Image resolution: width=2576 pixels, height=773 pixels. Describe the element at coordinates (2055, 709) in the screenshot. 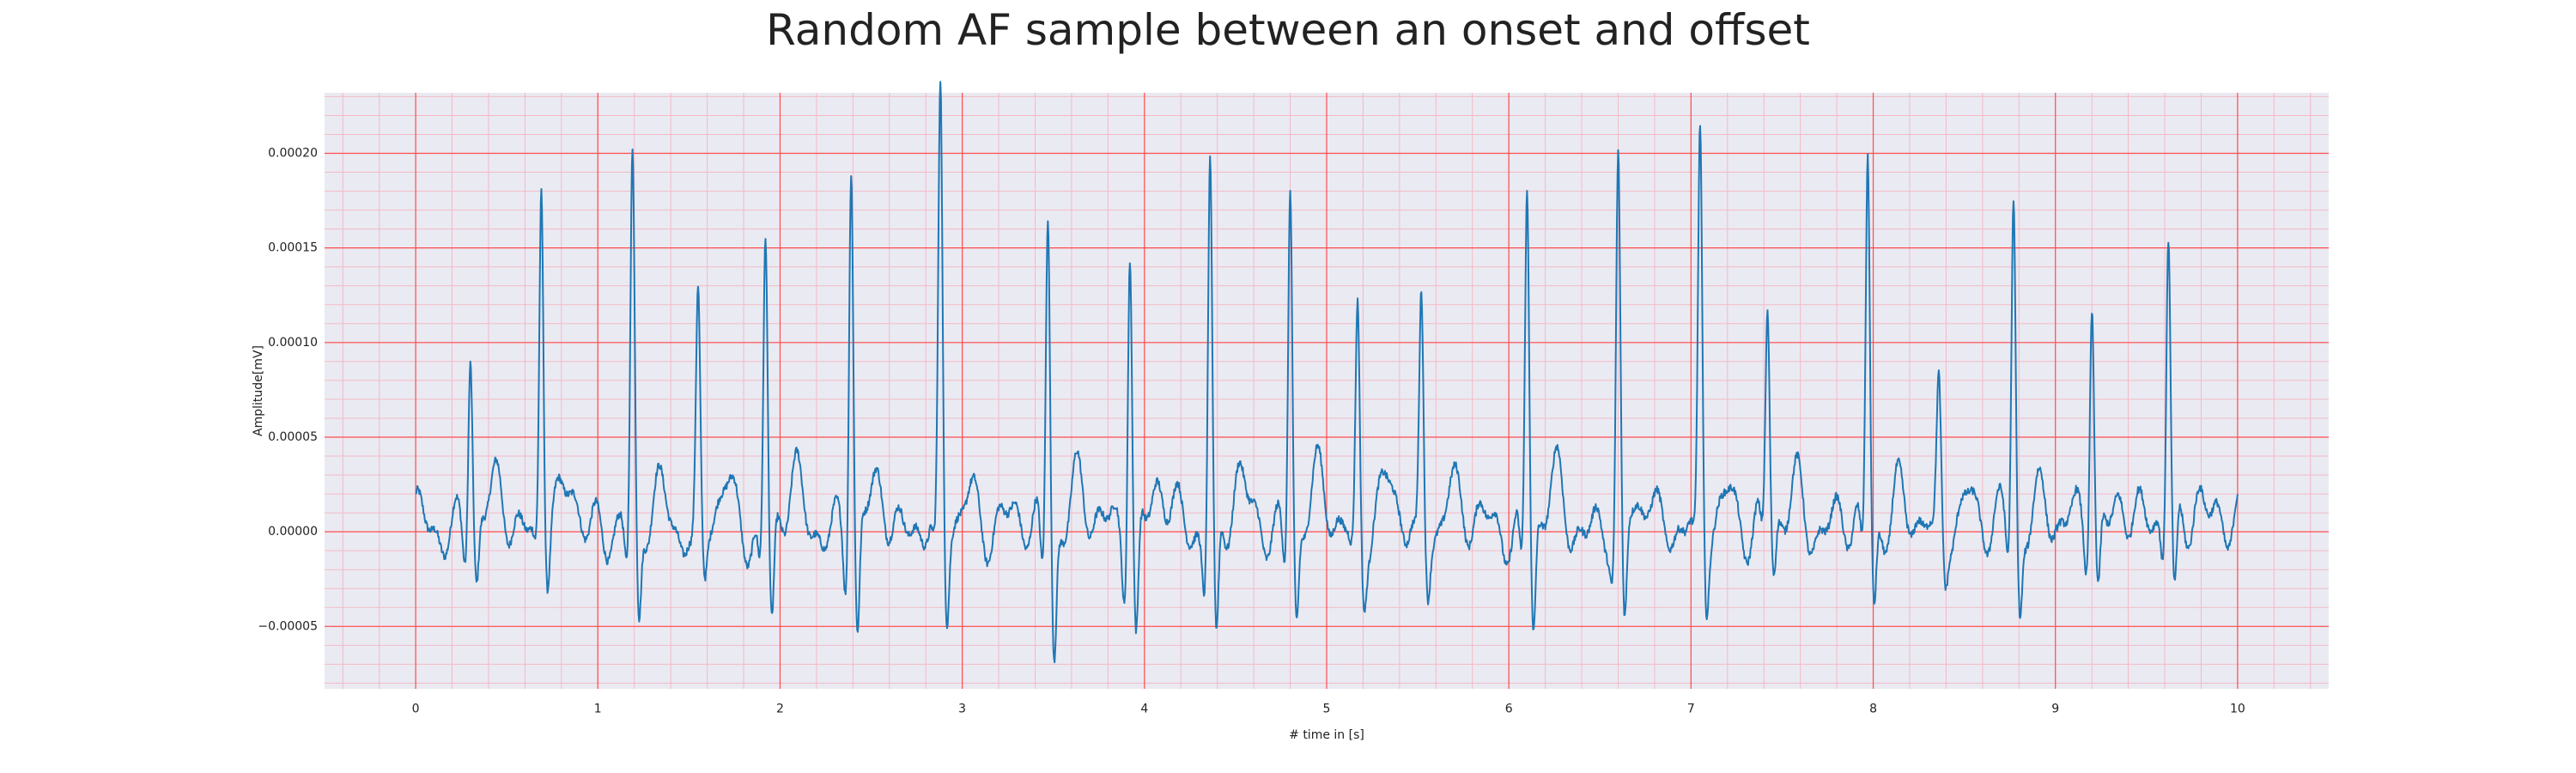

I see `x-tick-label: 9` at that location.